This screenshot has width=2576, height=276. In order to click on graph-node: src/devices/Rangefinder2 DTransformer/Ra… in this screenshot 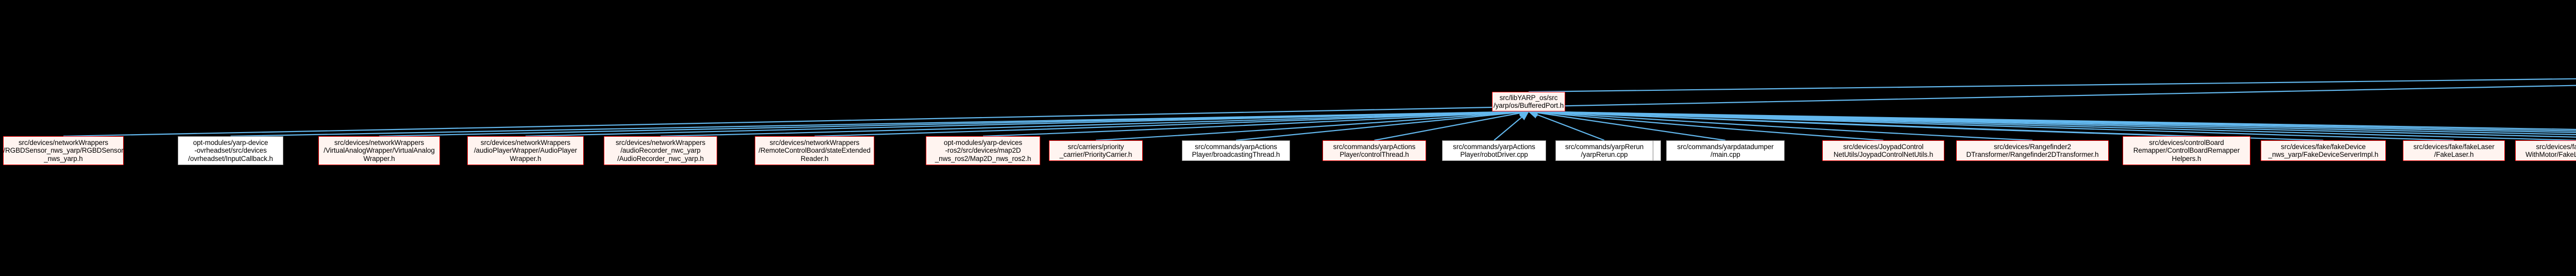, I will do `click(2032, 150)`.